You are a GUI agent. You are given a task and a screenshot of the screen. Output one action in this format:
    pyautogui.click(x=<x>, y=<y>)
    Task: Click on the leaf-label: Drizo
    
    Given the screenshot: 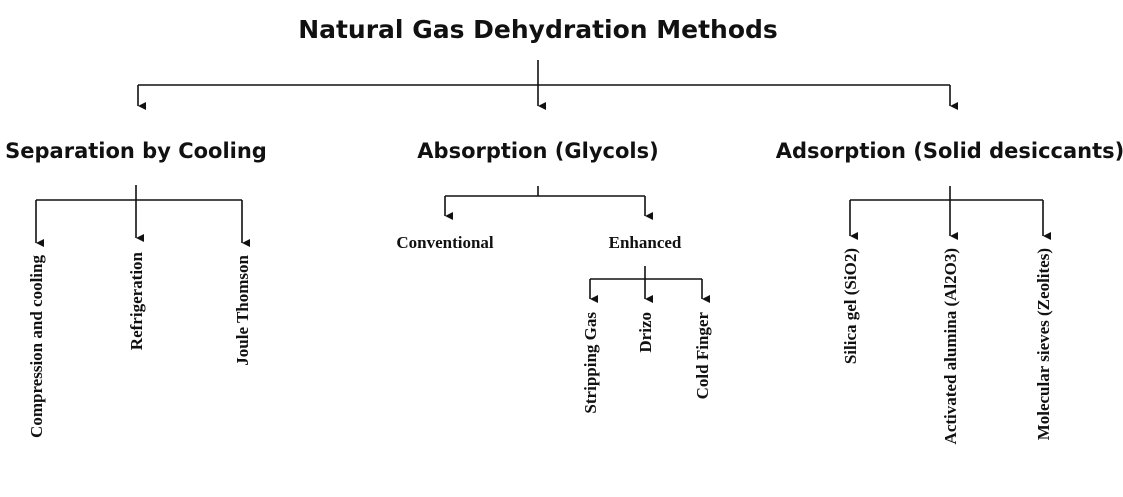 What is the action you would take?
    pyautogui.click(x=645, y=332)
    